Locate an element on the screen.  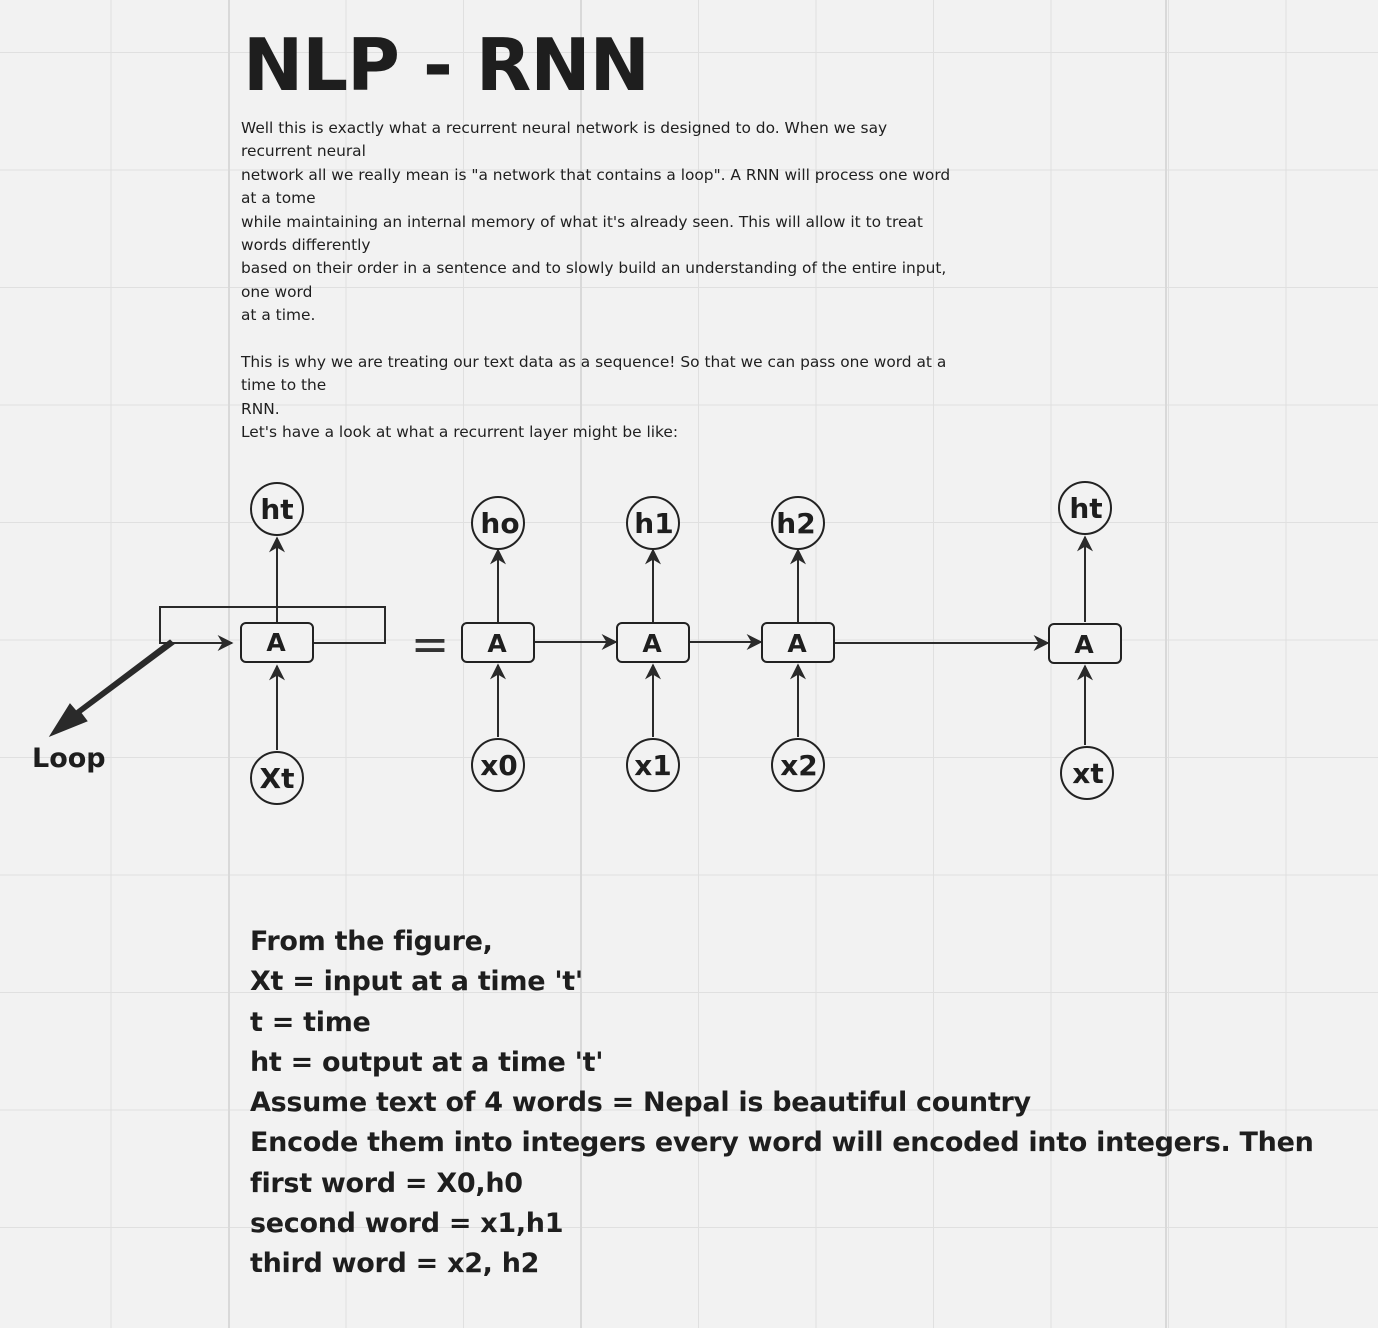
unrolled-step: ht A xt is located at coordinates (1085, 640).